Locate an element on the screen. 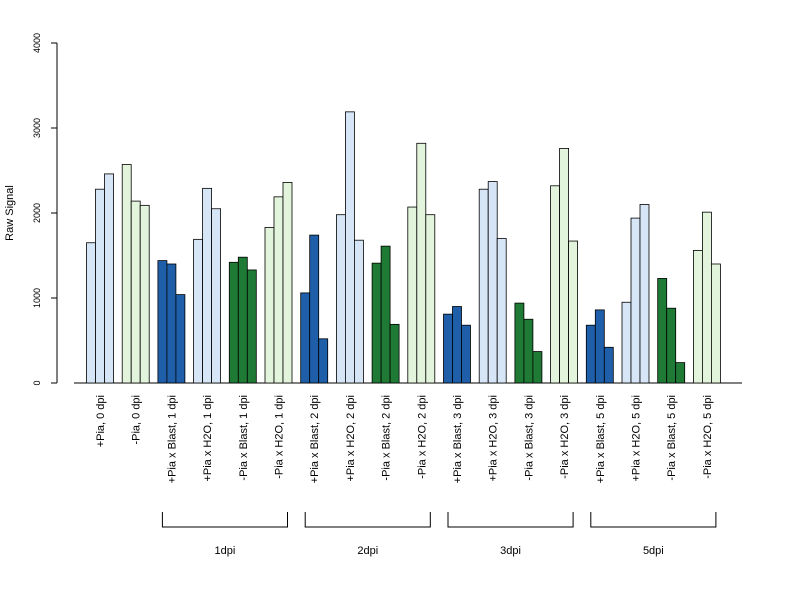 This screenshot has width=800, height=600. y-tick-label: 0 is located at coordinates (37, 382).